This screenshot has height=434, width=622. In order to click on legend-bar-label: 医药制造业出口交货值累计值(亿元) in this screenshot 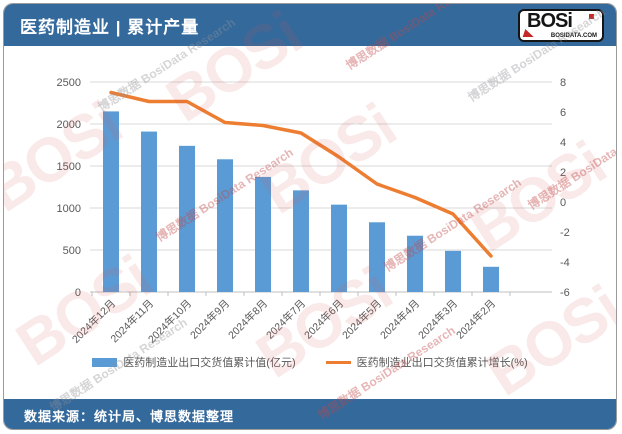, I will do `click(209, 363)`.